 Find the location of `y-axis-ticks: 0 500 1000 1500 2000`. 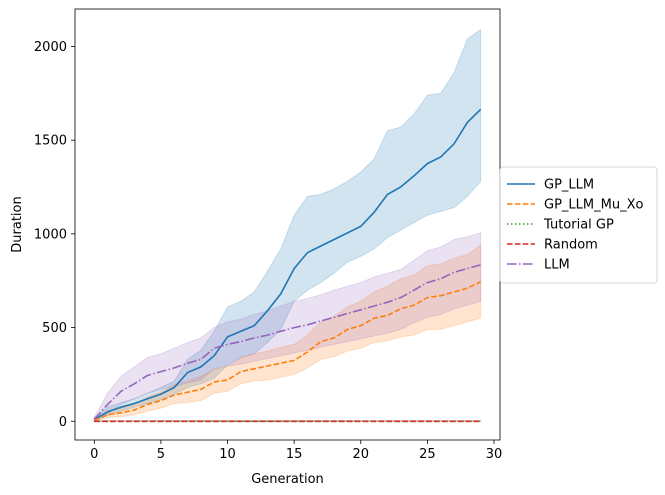

y-axis-ticks: 0 500 1000 1500 2000 is located at coordinates (54, 235).